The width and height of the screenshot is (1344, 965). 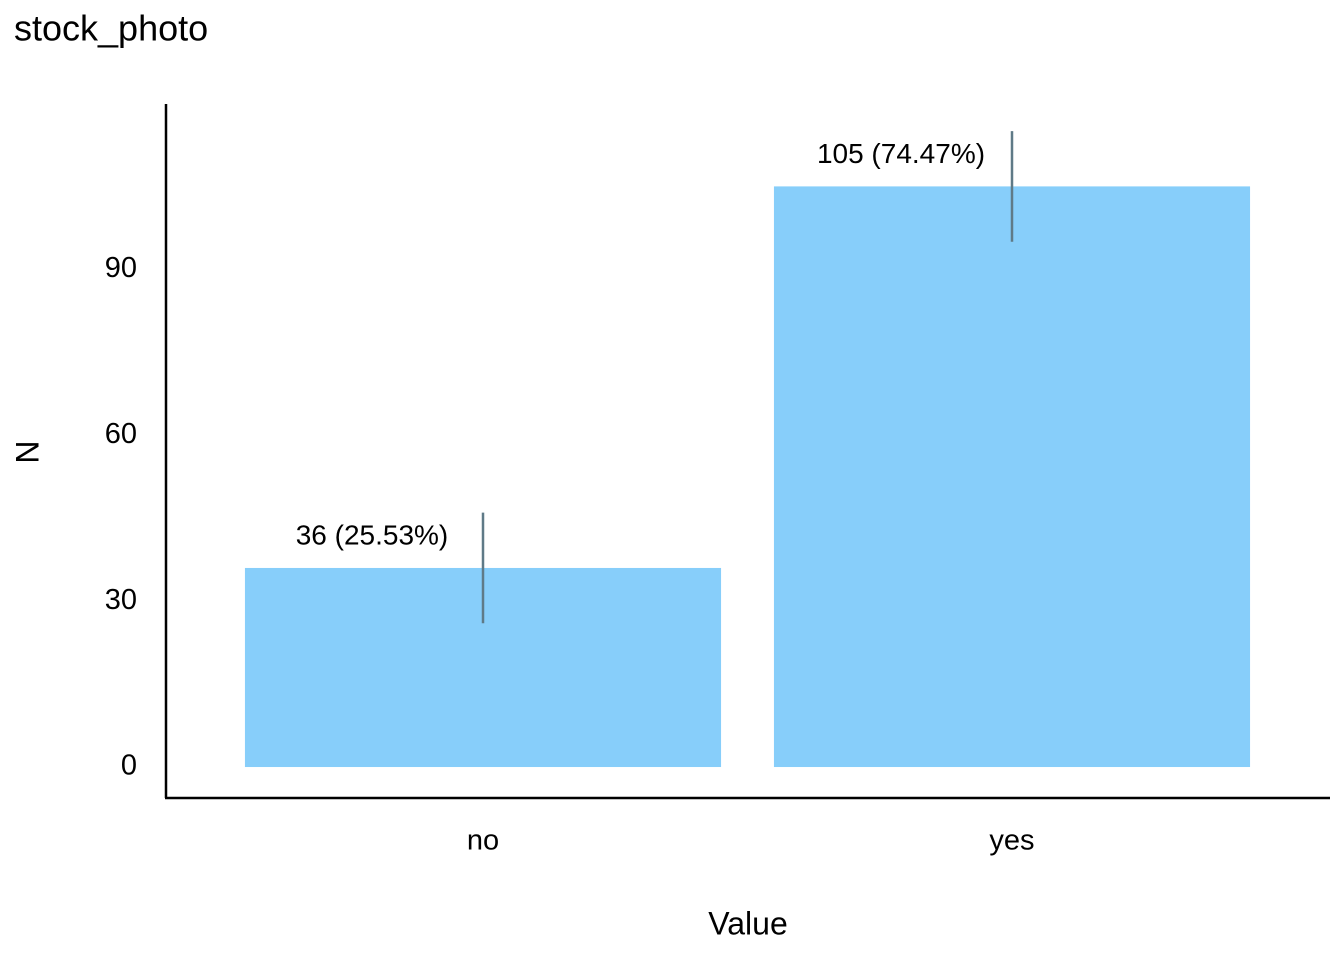 I want to click on value-label: 36 (25.53%), so click(x=372, y=534).